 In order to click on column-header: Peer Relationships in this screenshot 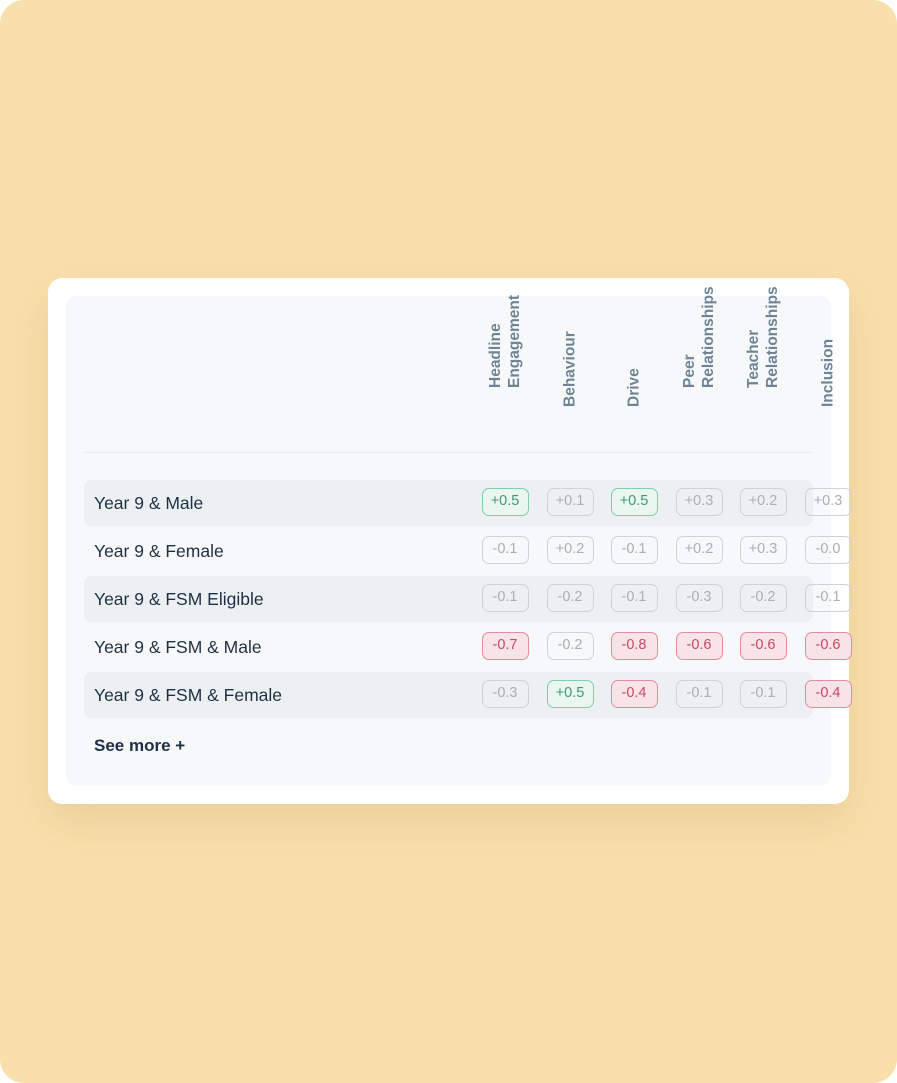, I will do `click(699, 356)`.